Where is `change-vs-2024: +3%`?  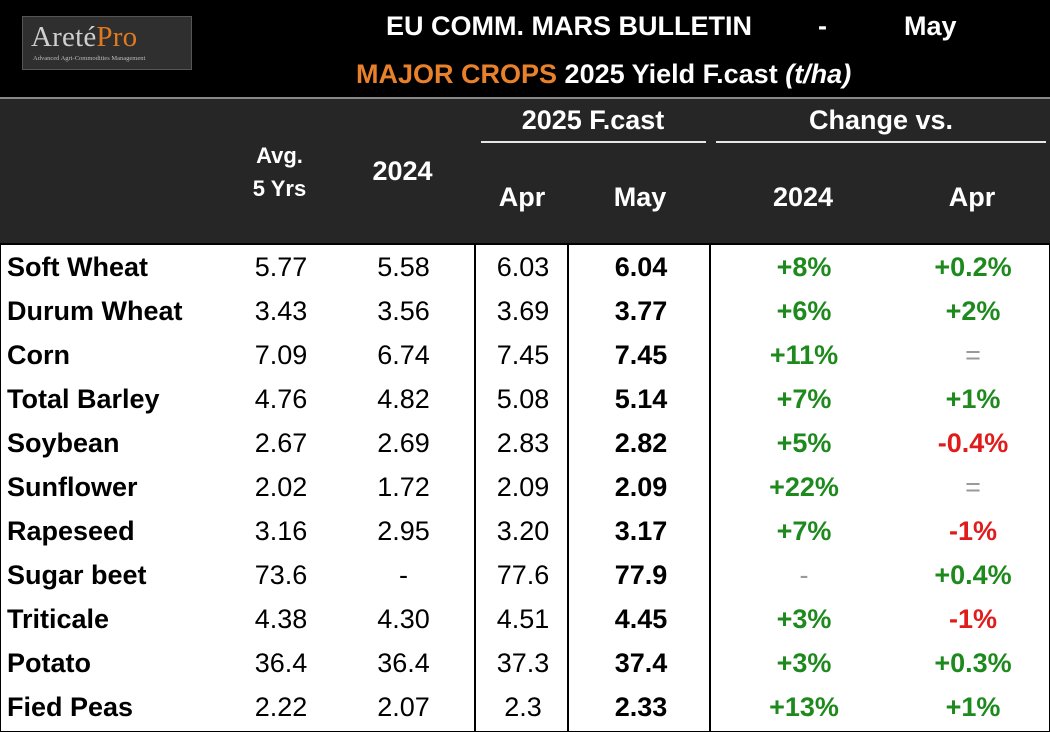 change-vs-2024: +3% is located at coordinates (804, 619).